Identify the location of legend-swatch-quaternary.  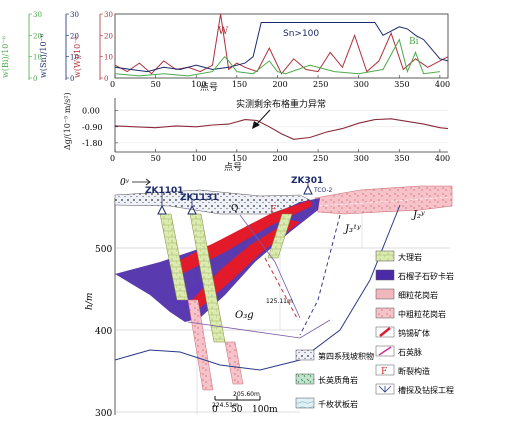
(305, 355).